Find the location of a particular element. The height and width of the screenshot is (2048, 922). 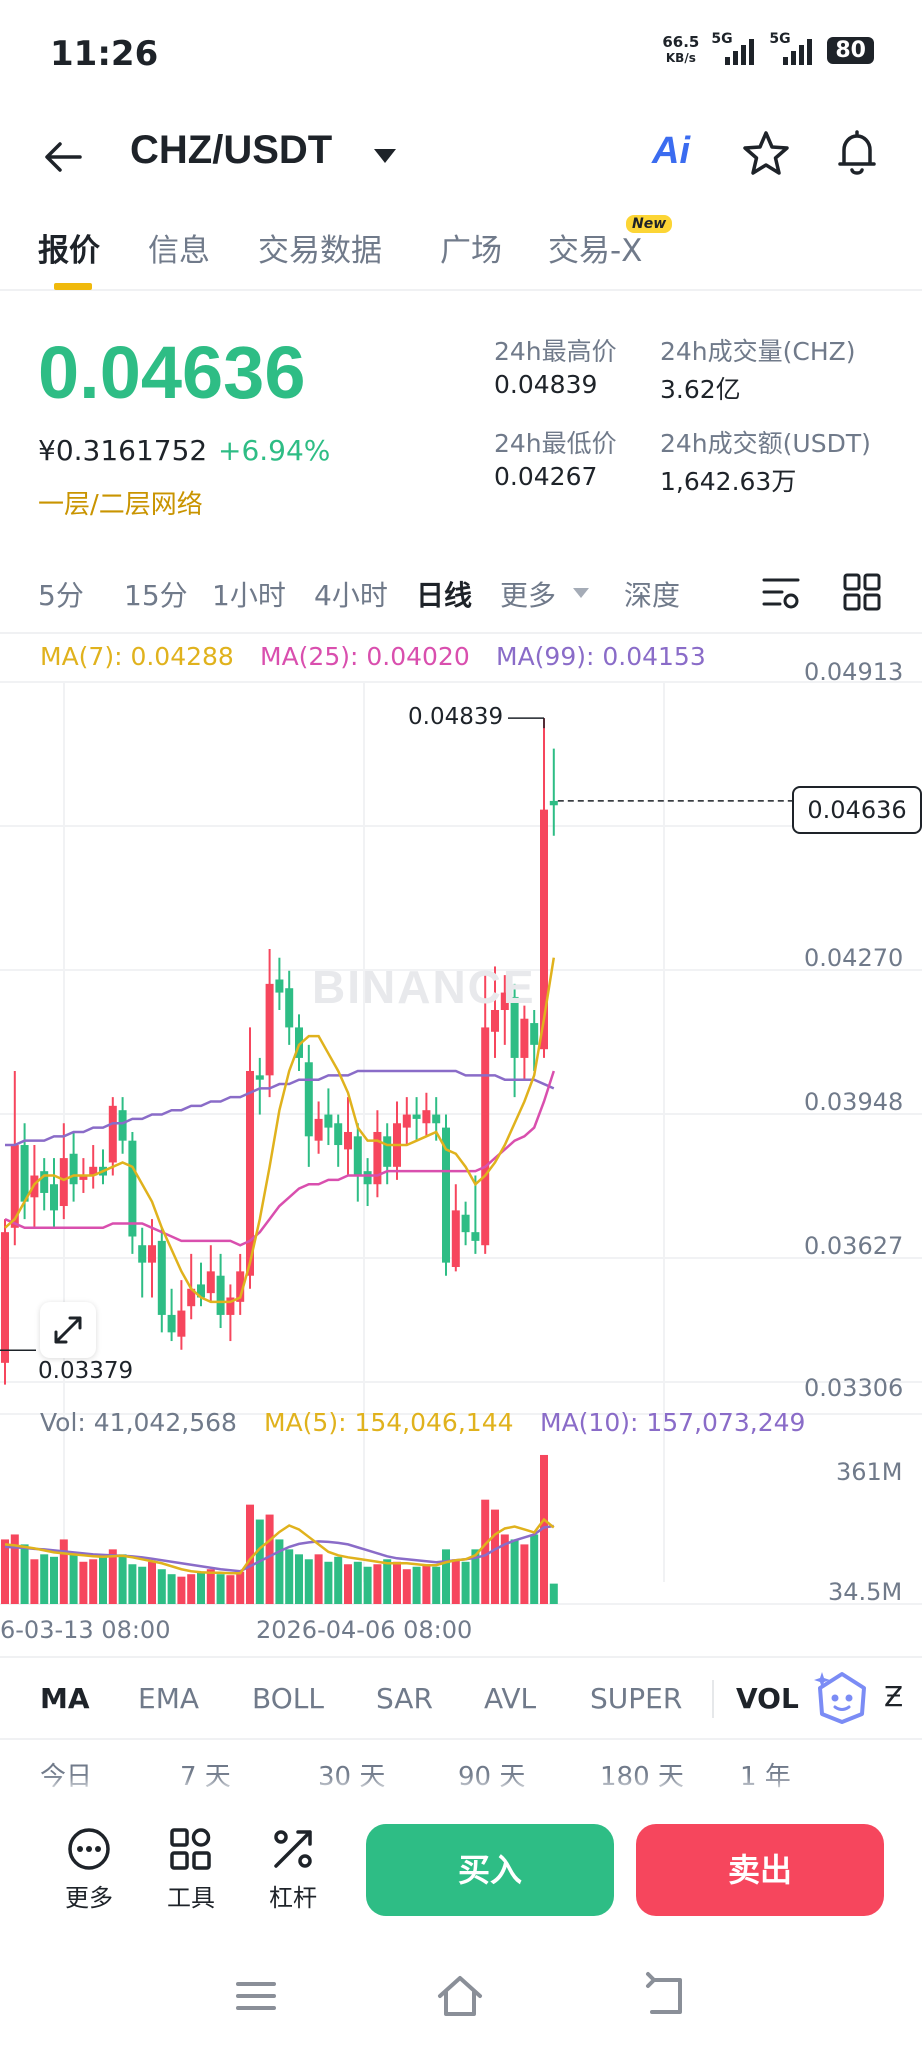

more-action: 更多 is located at coordinates (89, 1869).